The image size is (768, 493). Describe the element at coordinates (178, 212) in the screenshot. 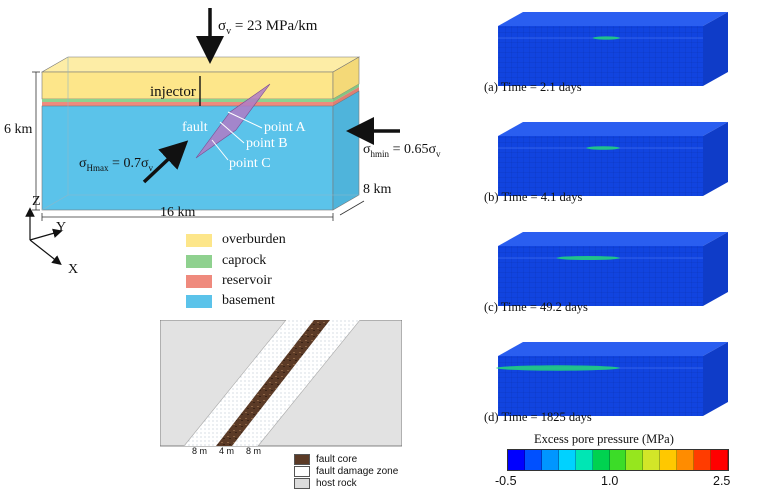

I see `length-dimension: 16 km` at that location.